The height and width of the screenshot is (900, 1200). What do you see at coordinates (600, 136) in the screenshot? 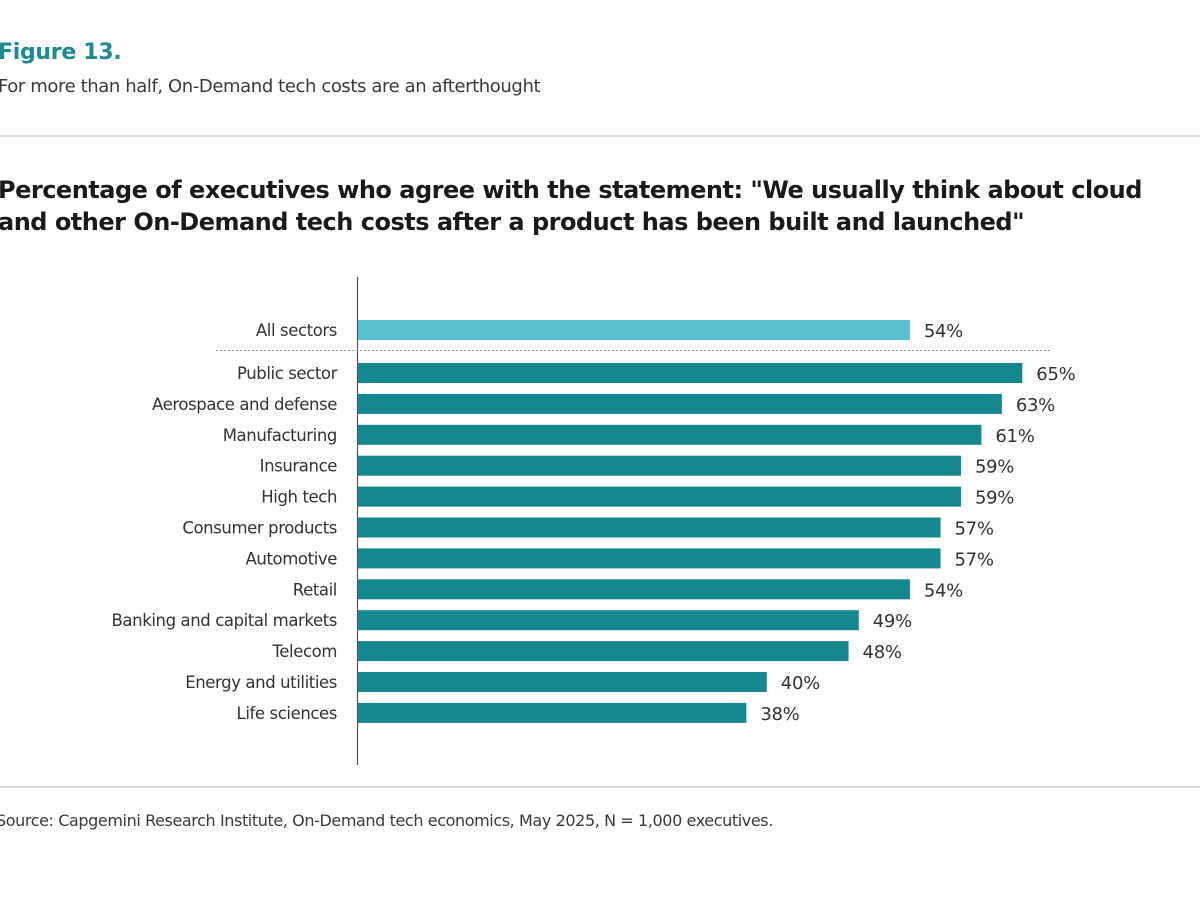
I see `top-divider` at bounding box center [600, 136].